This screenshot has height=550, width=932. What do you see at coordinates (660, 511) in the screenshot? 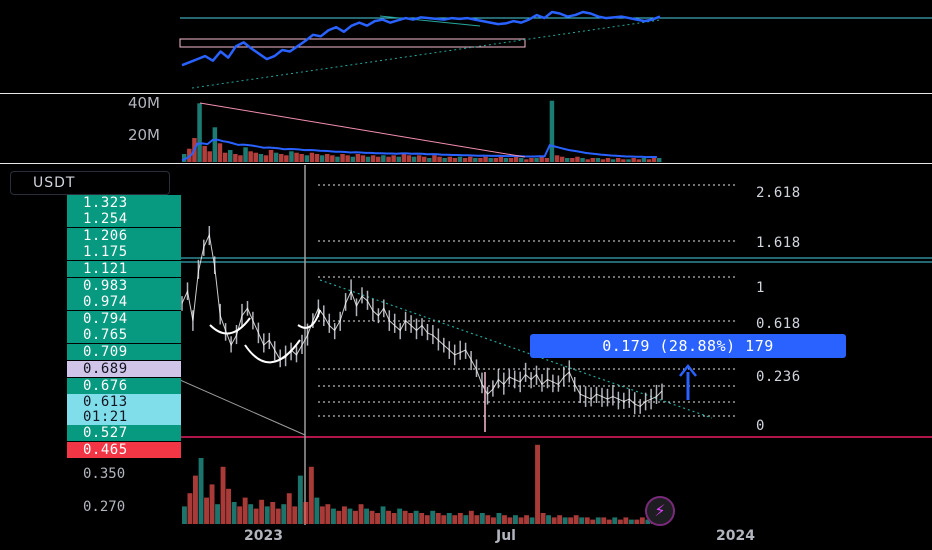
I see `lightning-icon: ⚡` at bounding box center [660, 511].